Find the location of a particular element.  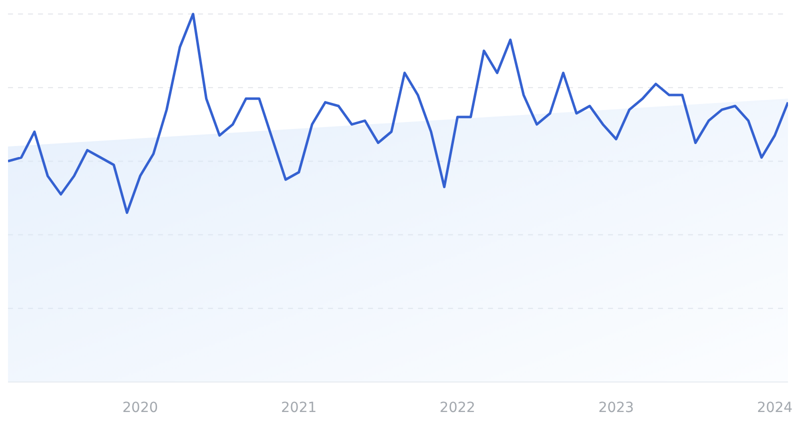

x-tick-label: 2023 is located at coordinates (616, 408).